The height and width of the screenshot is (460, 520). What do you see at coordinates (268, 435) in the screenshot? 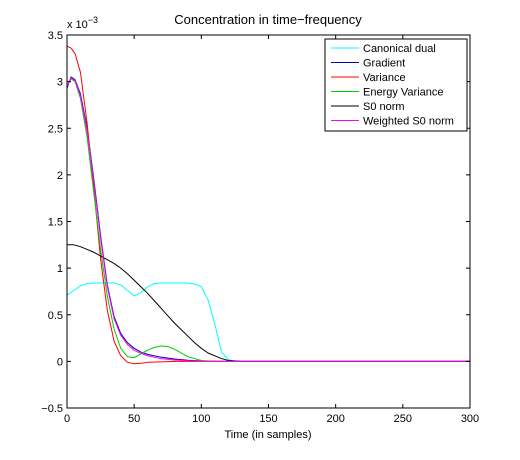
I see `x-axis-label: Time (in samples)` at bounding box center [268, 435].